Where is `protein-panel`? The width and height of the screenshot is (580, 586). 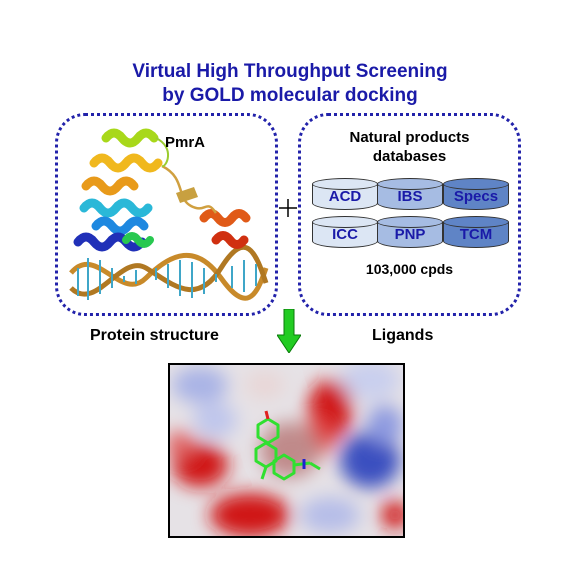 protein-panel is located at coordinates (166, 214).